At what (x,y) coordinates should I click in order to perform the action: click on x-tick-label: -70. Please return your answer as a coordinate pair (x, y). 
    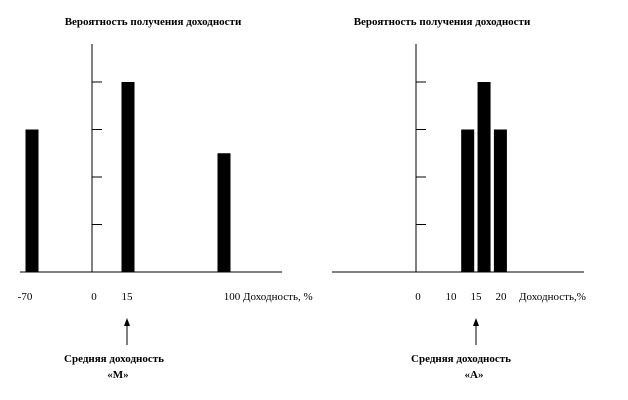
    Looking at the image, I should click on (25, 297).